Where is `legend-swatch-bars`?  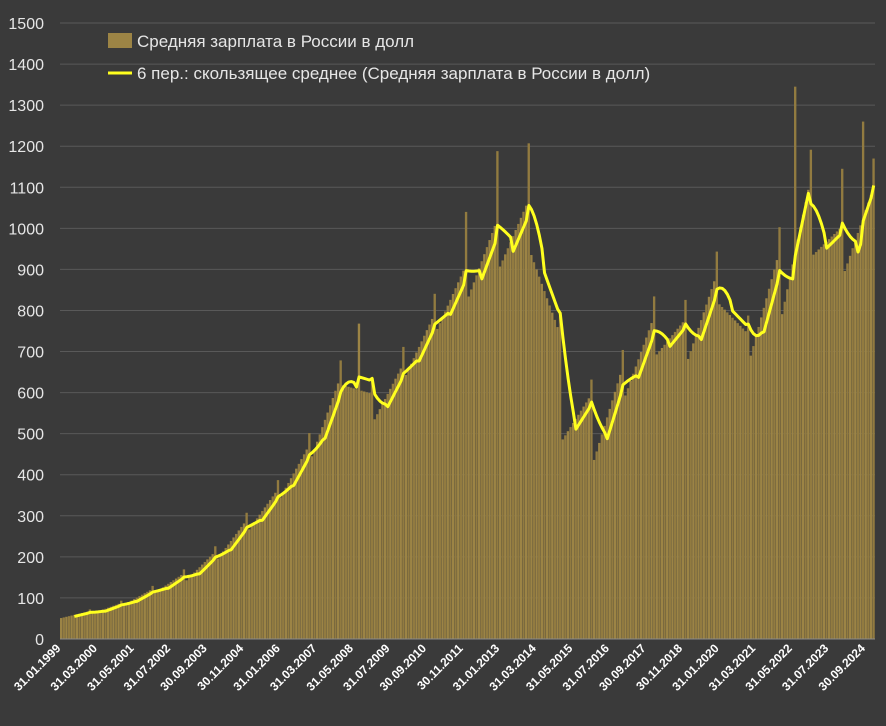 legend-swatch-bars is located at coordinates (120, 40).